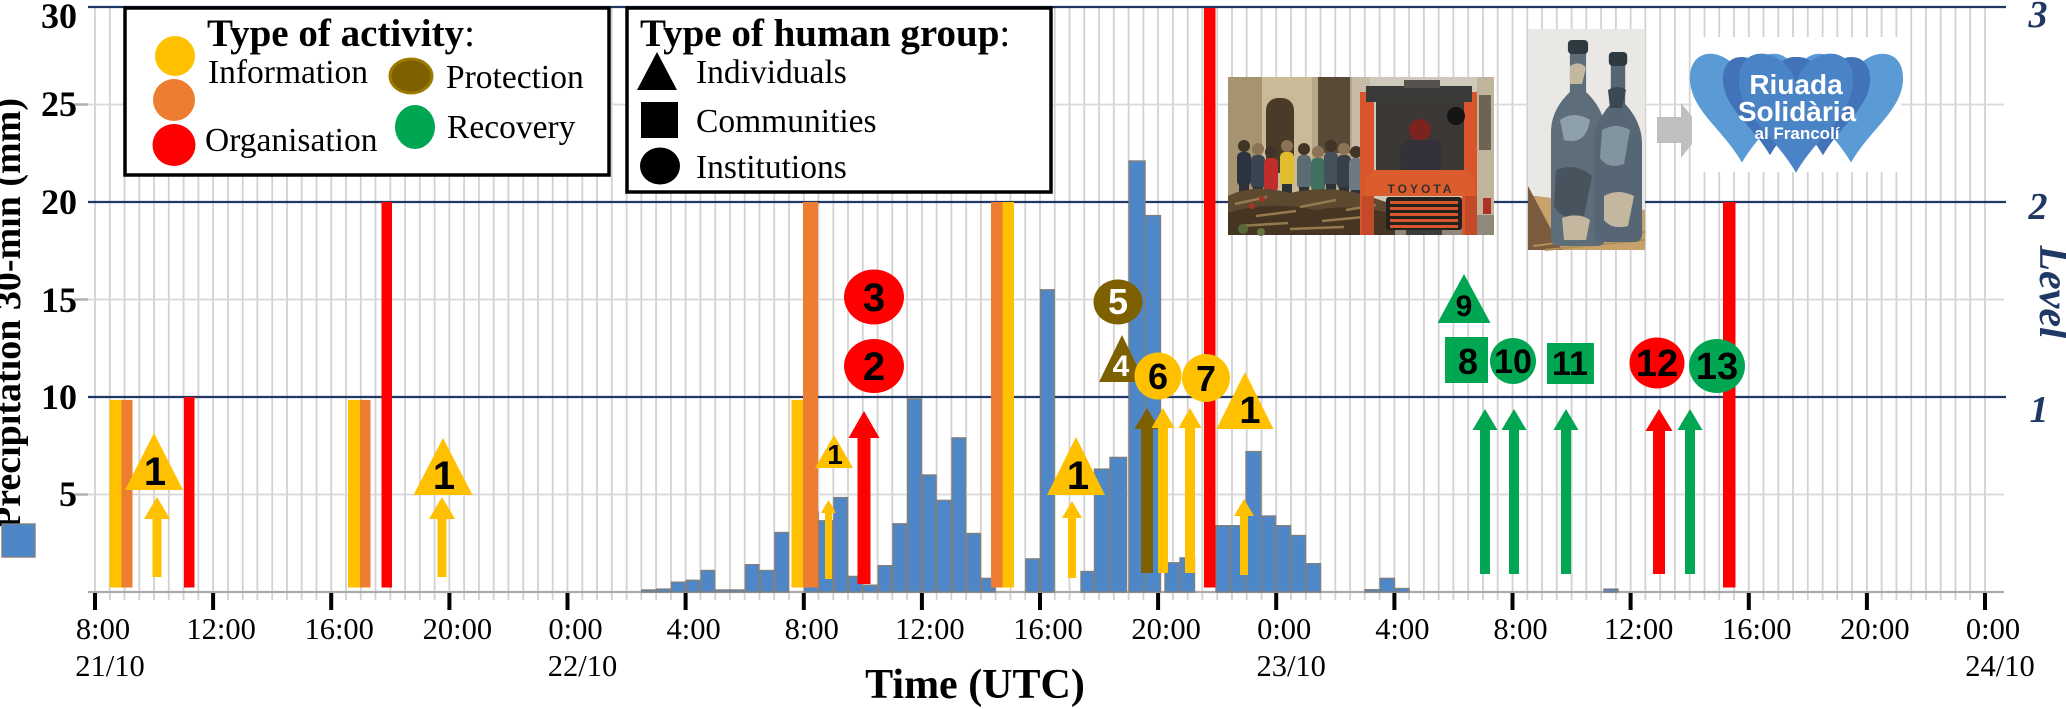 The width and height of the screenshot is (2066, 709). Describe the element at coordinates (1290, 666) in the screenshot. I see `svg-text: 23/10` at that location.